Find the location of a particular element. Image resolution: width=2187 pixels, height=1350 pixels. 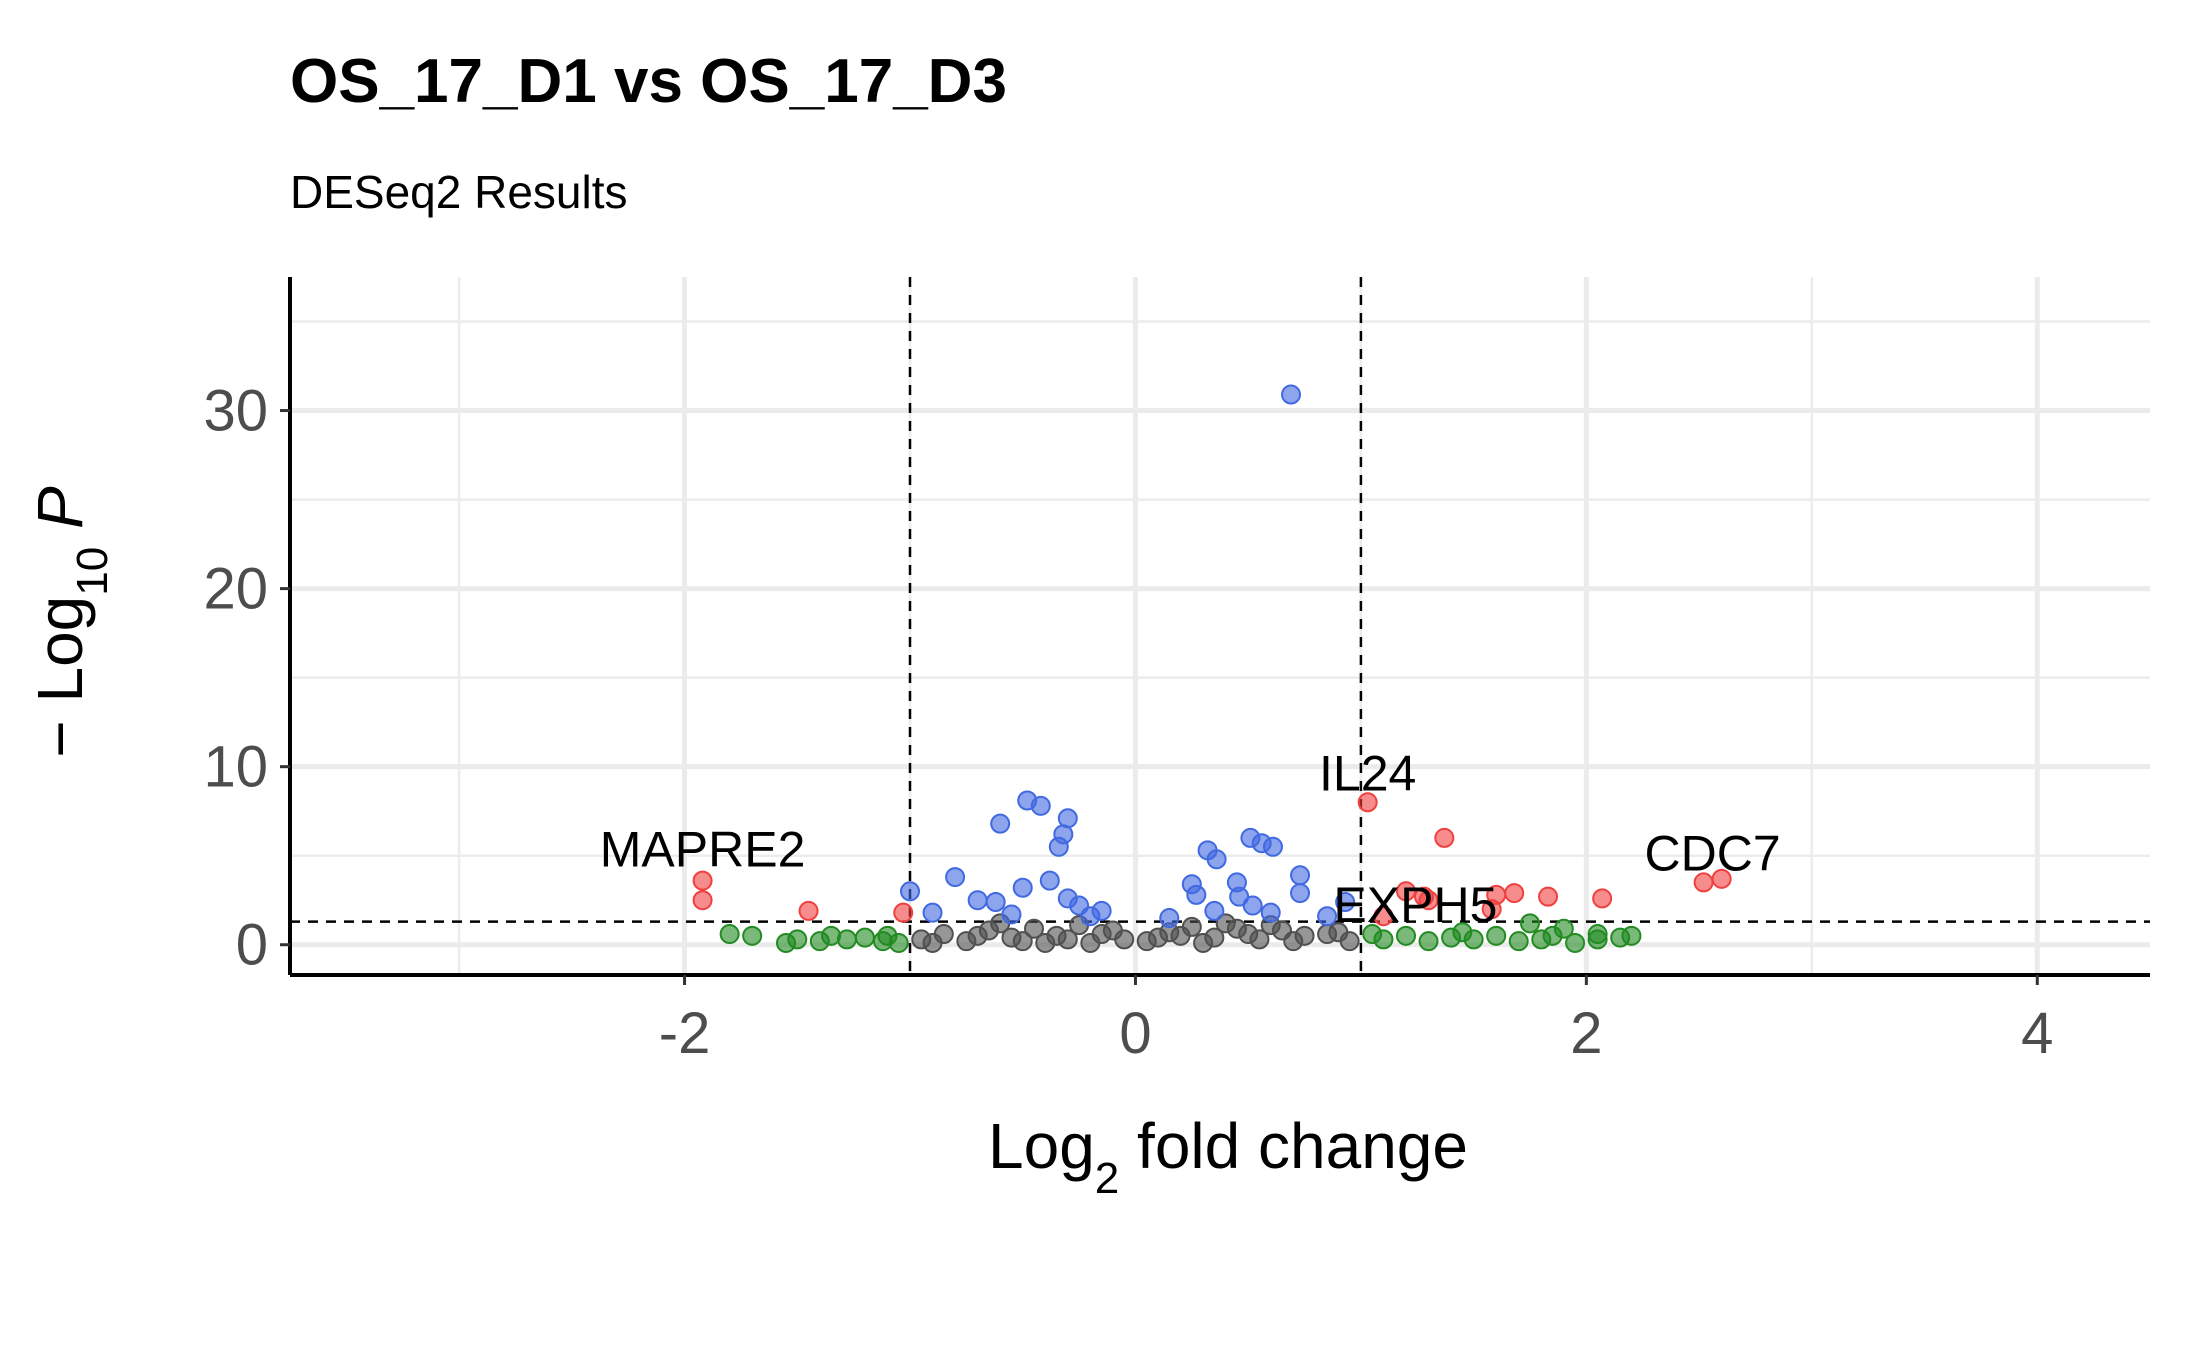

gene-label: IL24 is located at coordinates (1367, 773).